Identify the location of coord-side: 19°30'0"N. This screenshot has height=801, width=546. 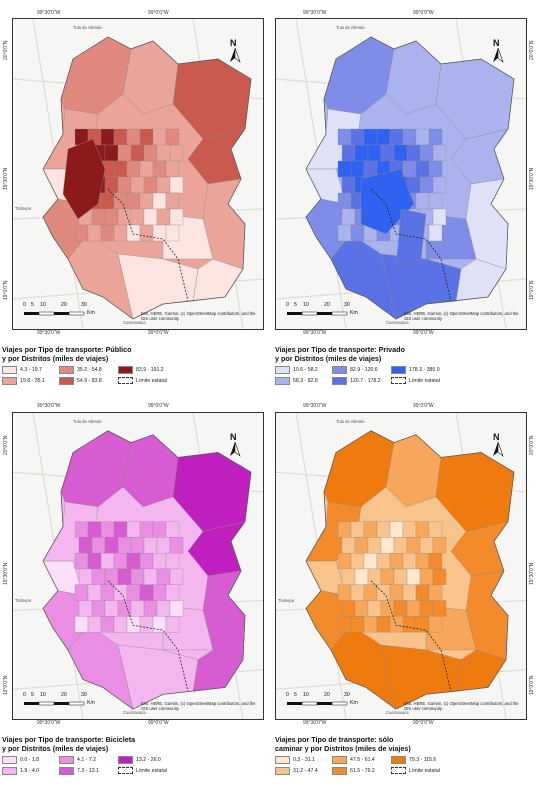
(532, 178).